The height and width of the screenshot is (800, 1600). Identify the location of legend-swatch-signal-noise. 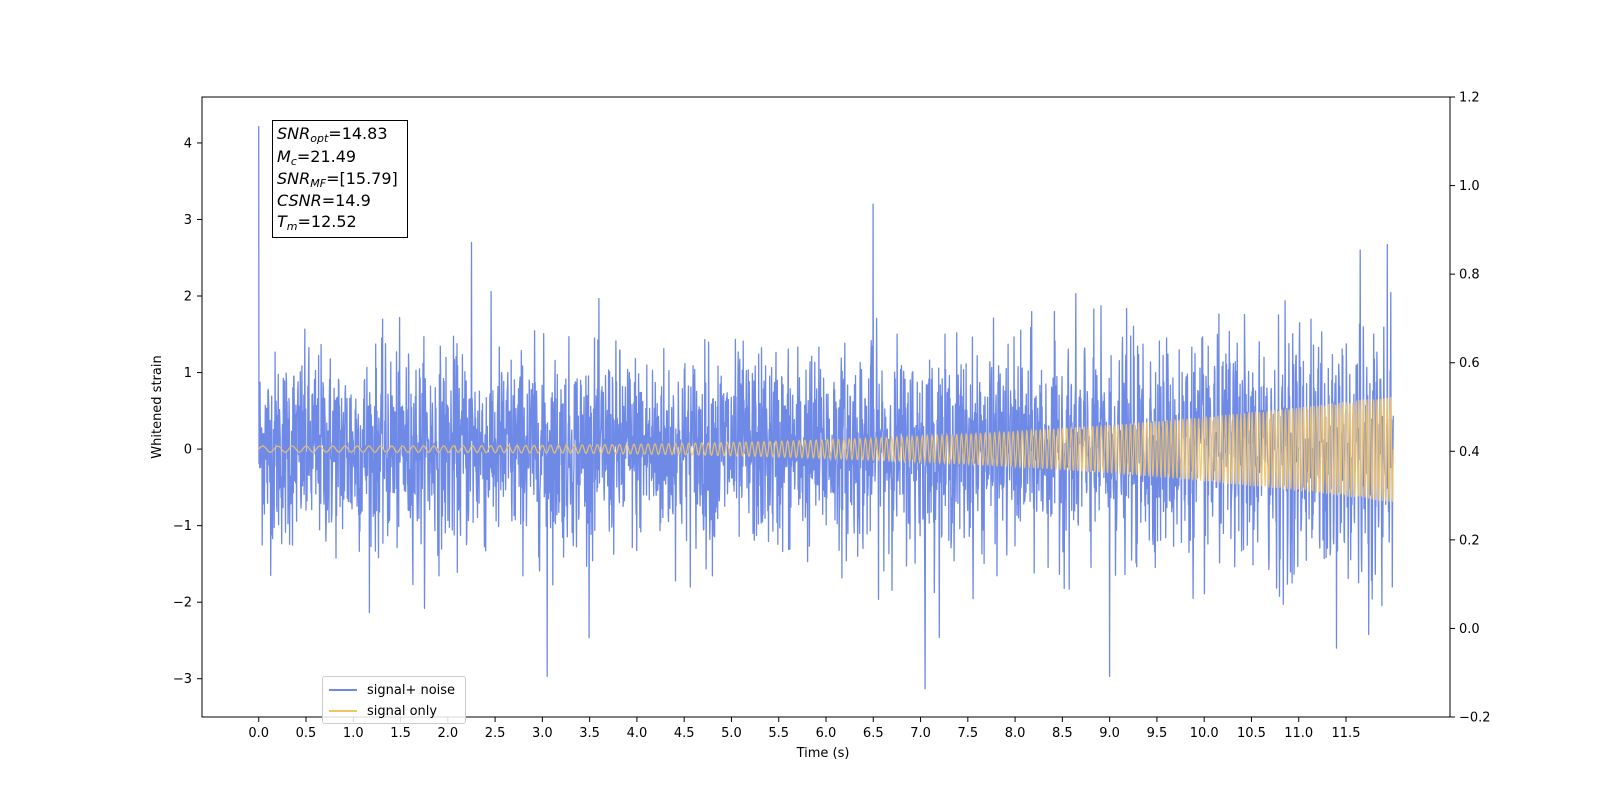
(343, 690).